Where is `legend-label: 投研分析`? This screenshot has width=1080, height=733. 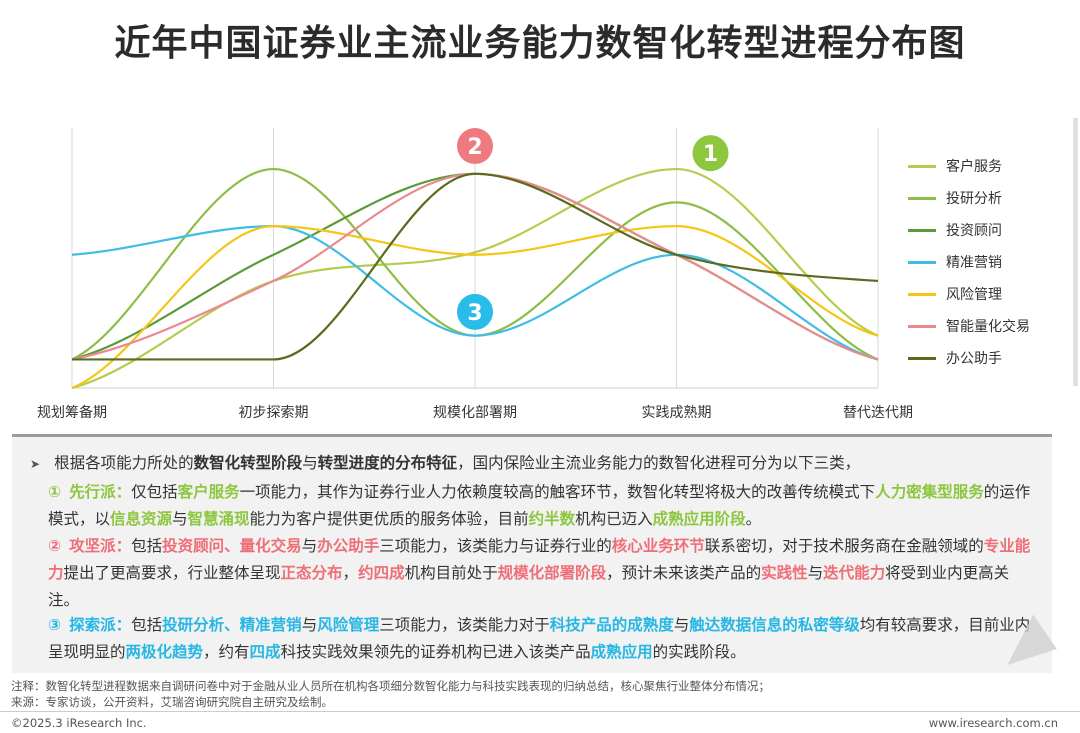 legend-label: 投研分析 is located at coordinates (974, 199).